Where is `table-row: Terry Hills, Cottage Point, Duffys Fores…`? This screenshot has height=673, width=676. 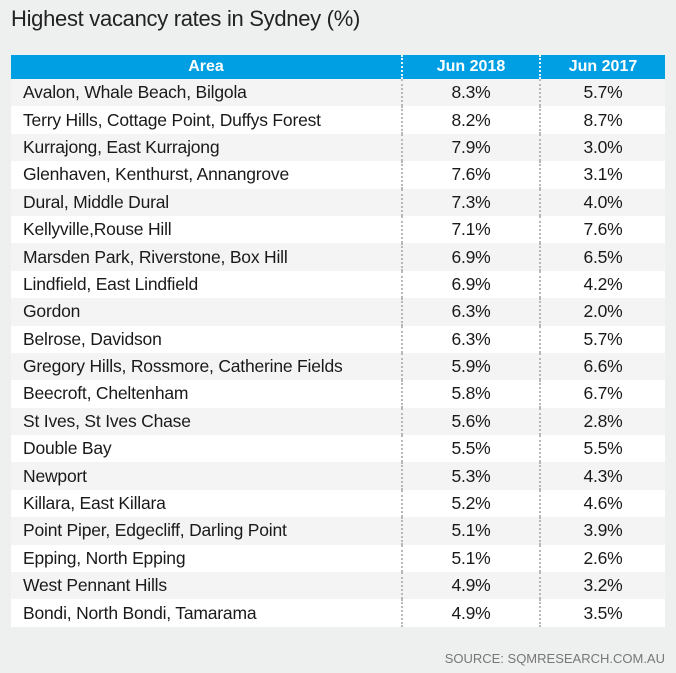 table-row: Terry Hills, Cottage Point, Duffys Fores… is located at coordinates (338, 120).